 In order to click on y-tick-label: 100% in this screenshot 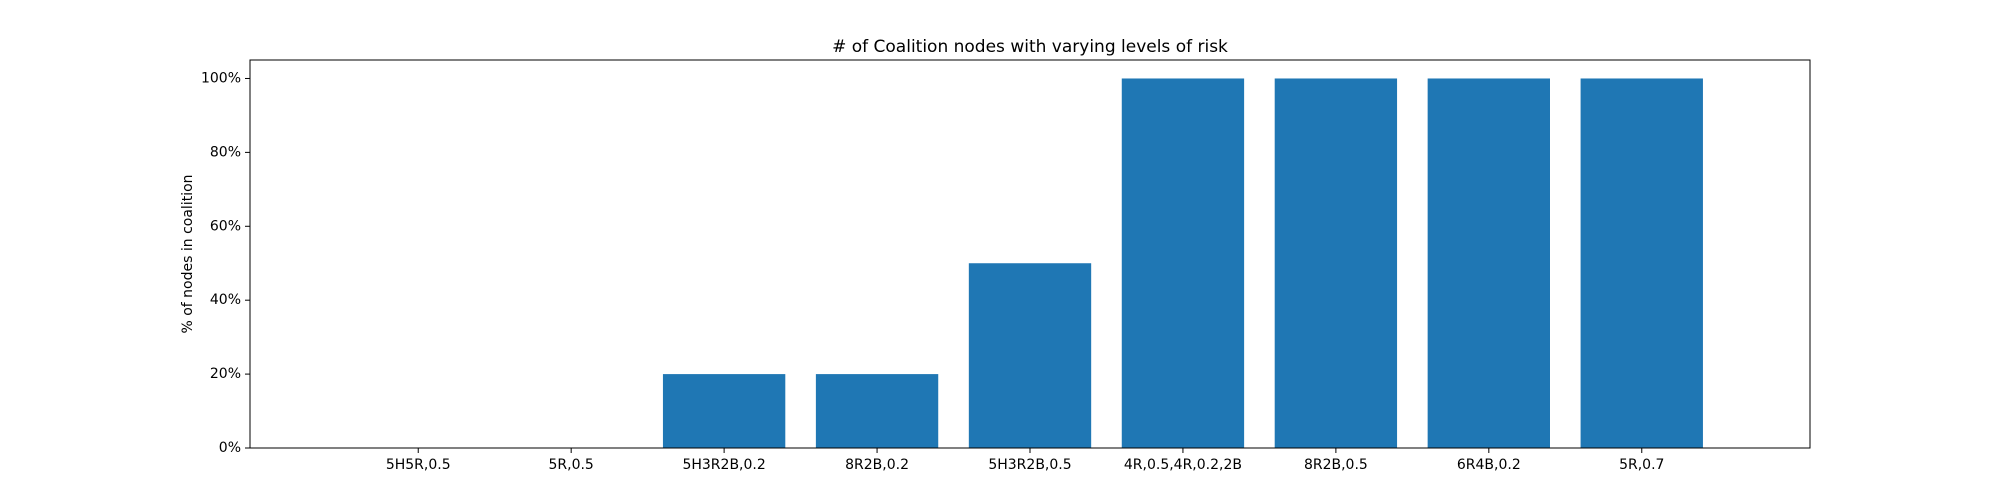, I will do `click(221, 78)`.